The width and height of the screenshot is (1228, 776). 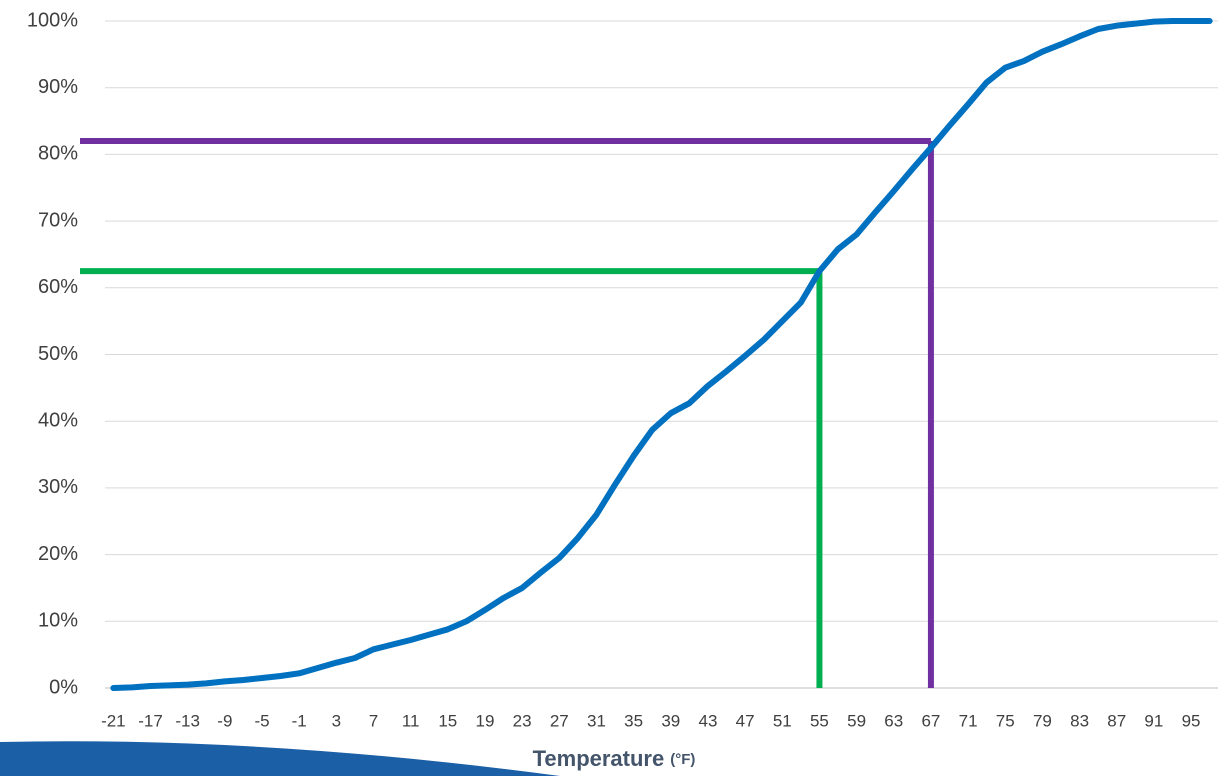 I want to click on y-tick-label: 90%, so click(x=58, y=87).